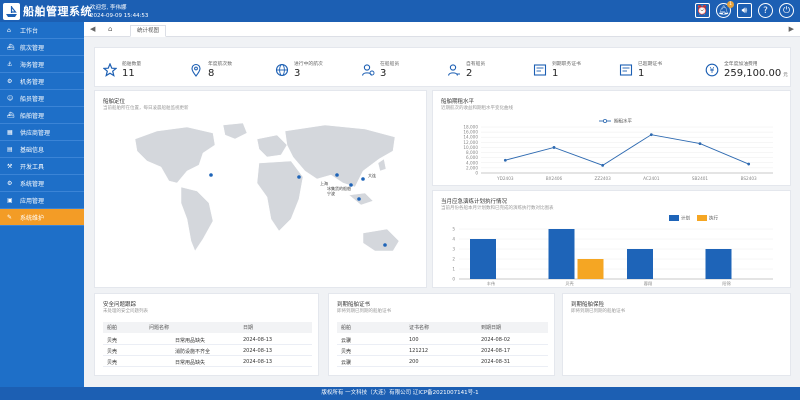  I want to click on help-icon: ?, so click(765, 10).